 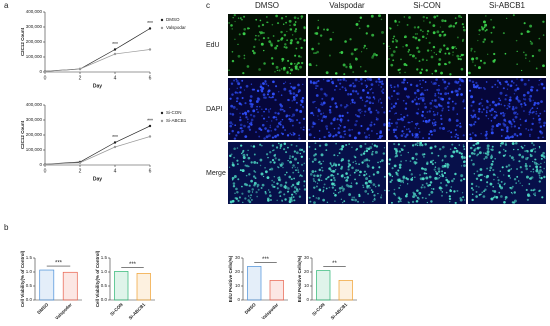 I want to click on micrograph, so click(x=267, y=45).